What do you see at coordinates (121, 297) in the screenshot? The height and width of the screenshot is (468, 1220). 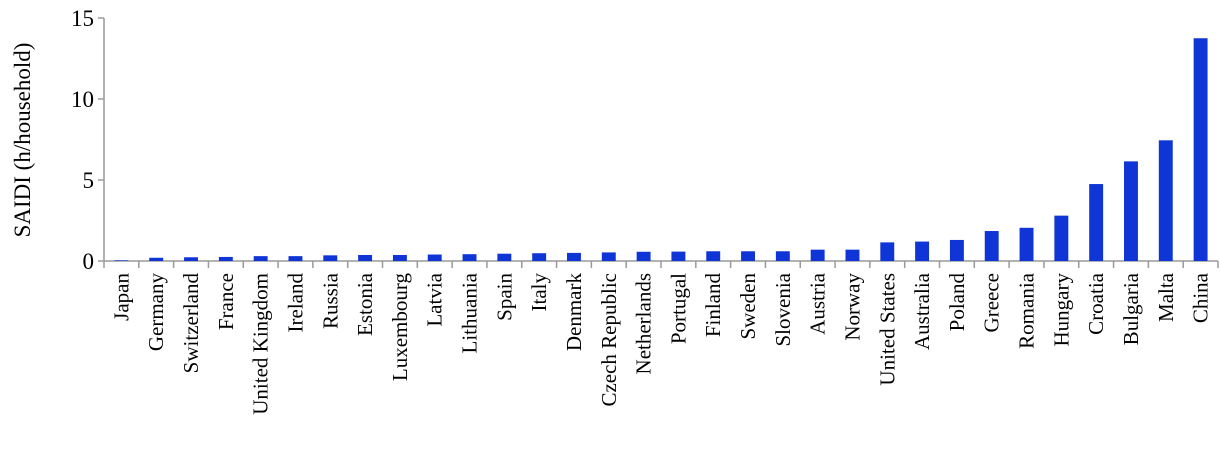 I see `category-label: Japan` at bounding box center [121, 297].